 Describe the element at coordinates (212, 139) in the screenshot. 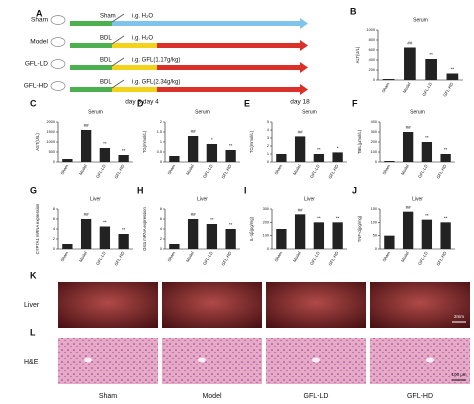

I see `significance: *` at that location.